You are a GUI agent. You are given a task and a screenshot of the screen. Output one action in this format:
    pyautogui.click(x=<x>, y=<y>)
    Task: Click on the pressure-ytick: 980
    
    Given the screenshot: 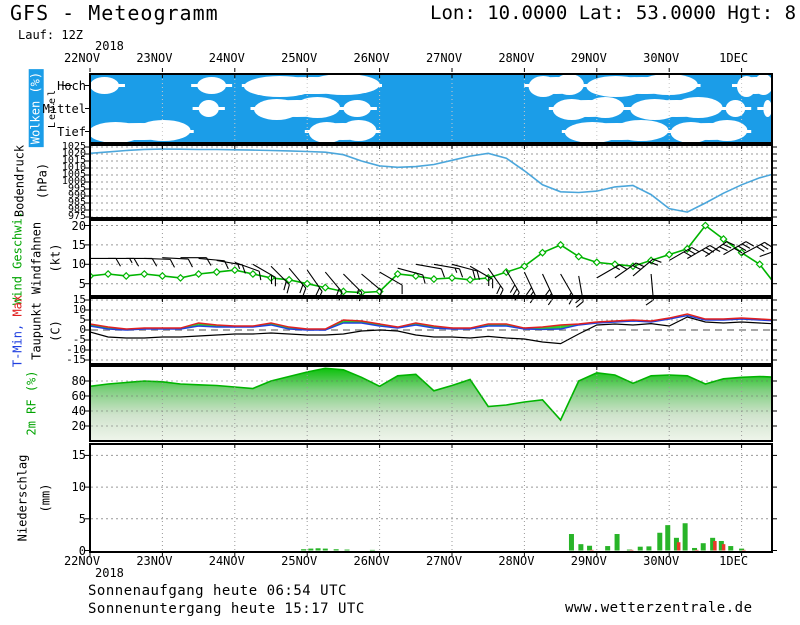 What is the action you would take?
    pyautogui.click(x=76, y=209)
    